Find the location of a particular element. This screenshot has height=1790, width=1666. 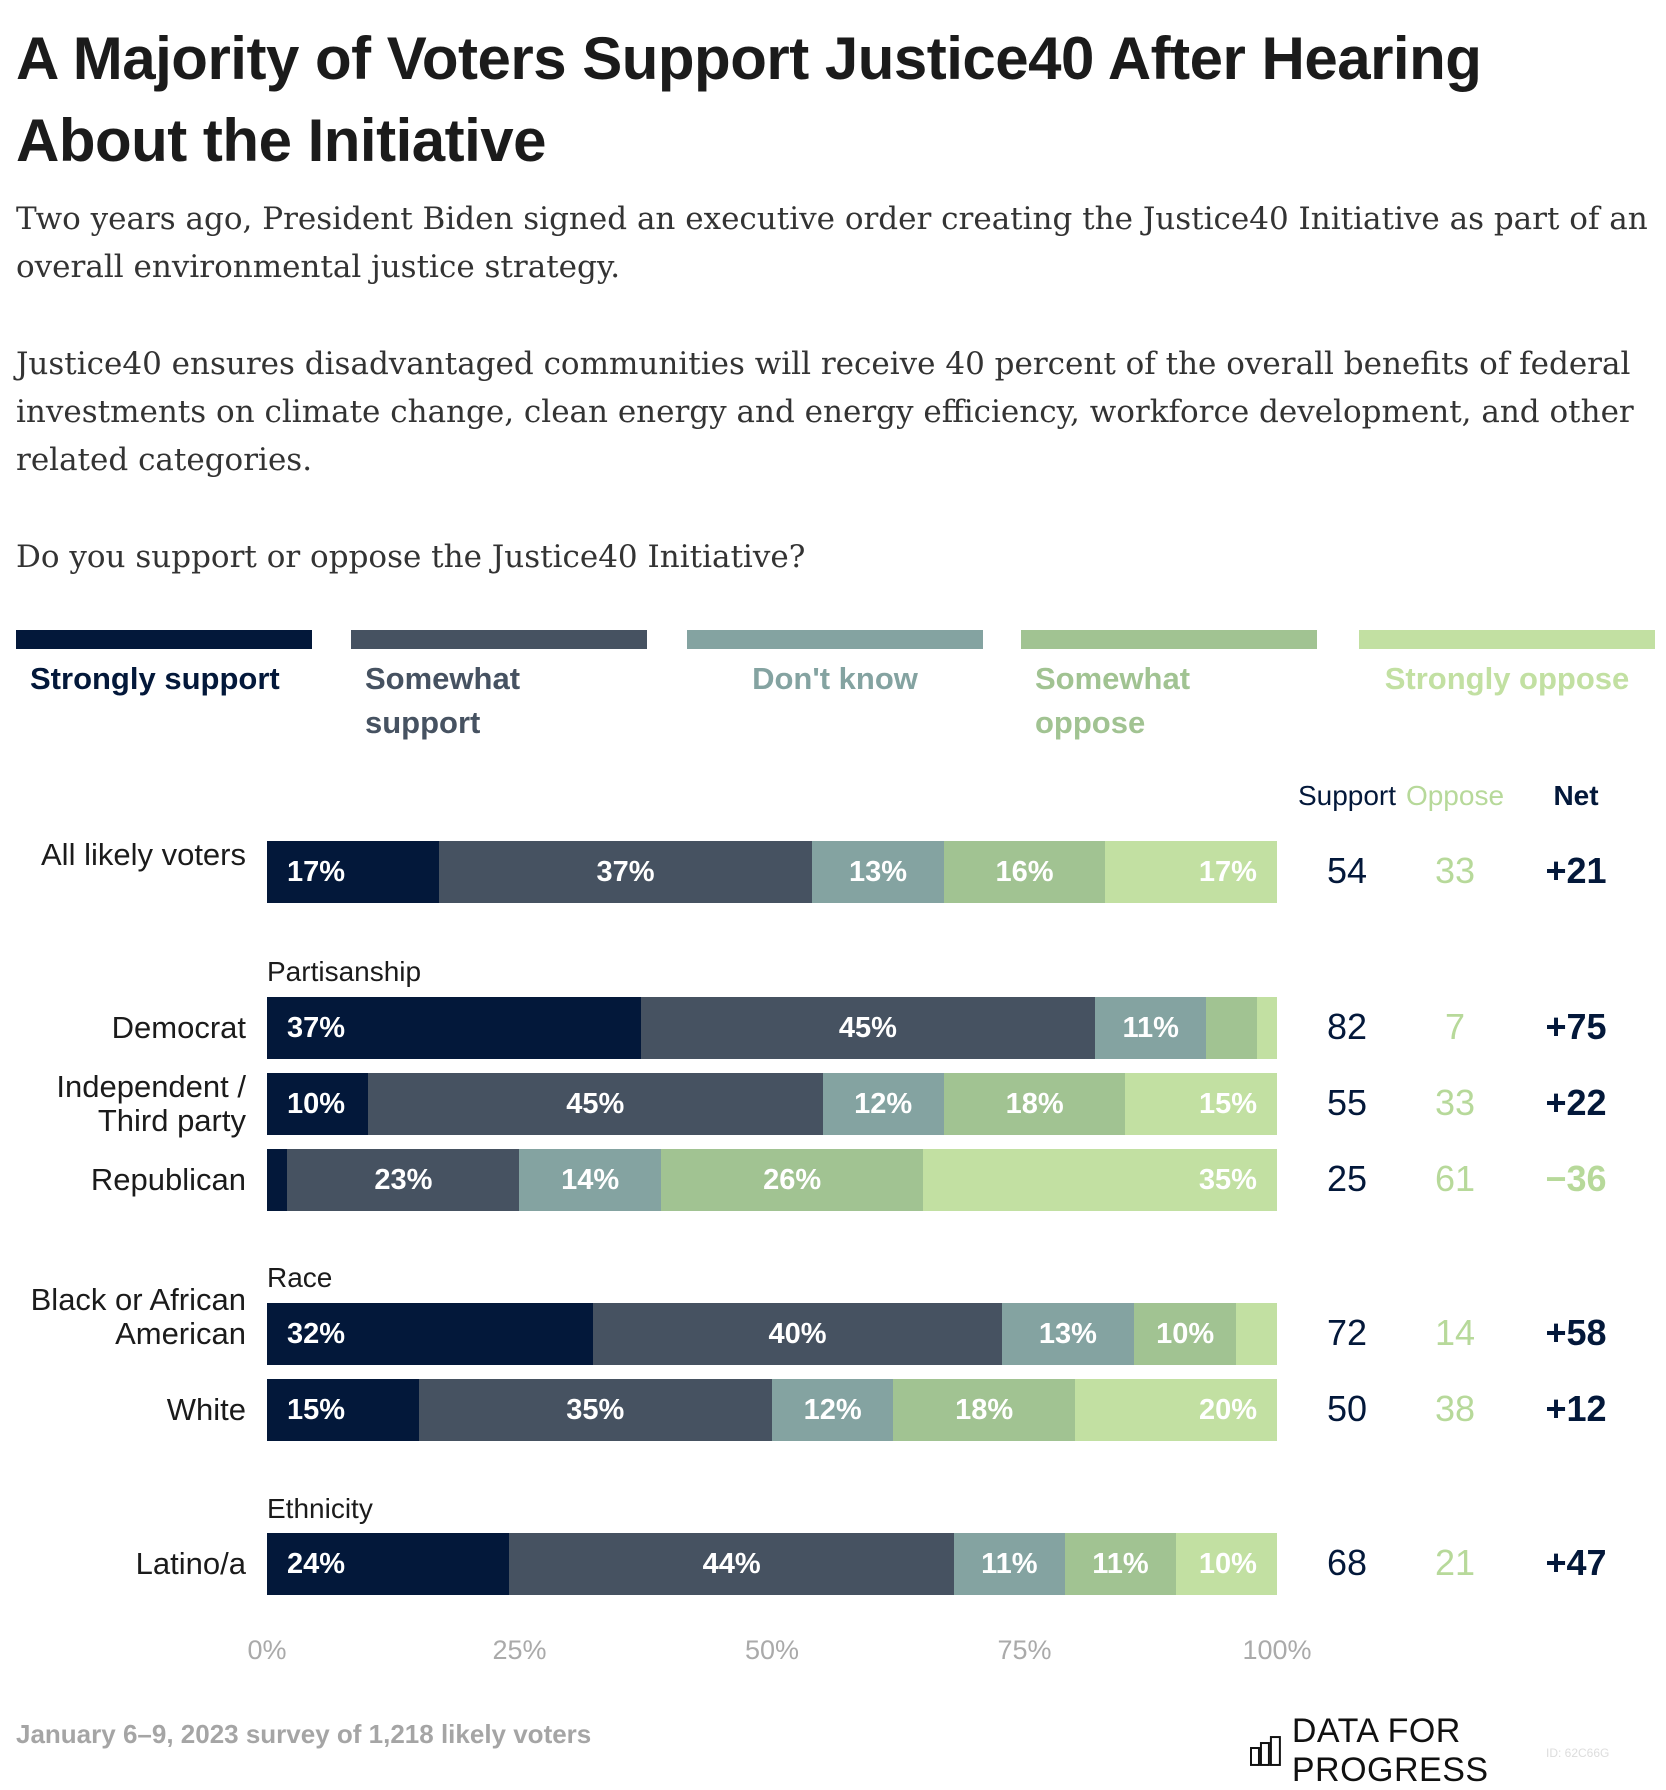

stacked-bar: 10% 45% 12% 18% 15% is located at coordinates (772, 1104).